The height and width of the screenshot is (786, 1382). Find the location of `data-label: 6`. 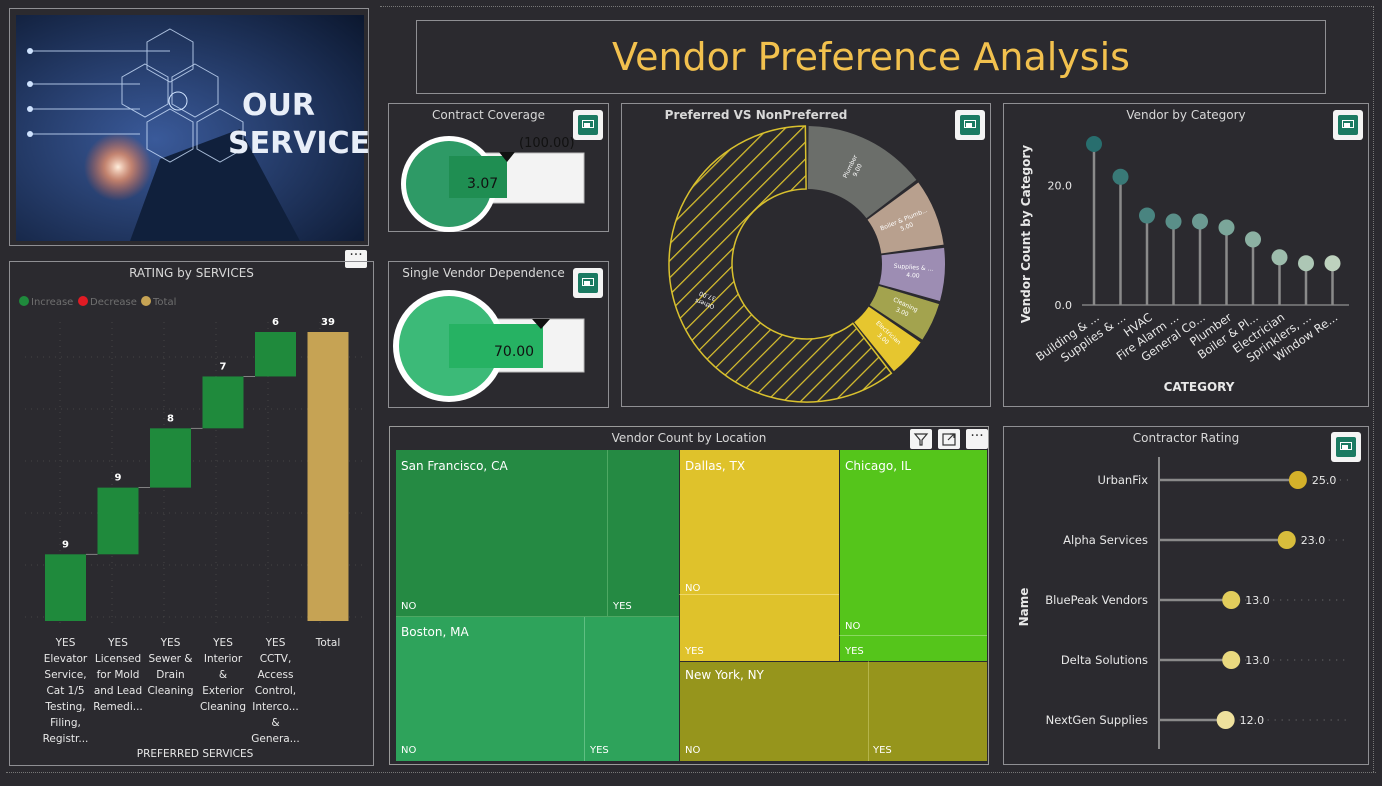

data-label: 6 is located at coordinates (275, 322).